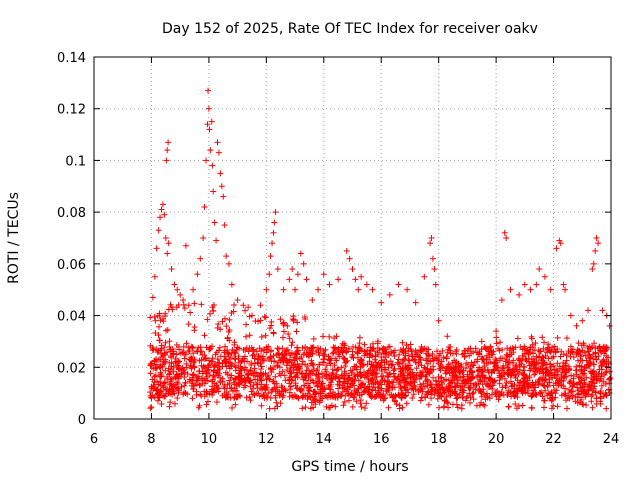 Image resolution: width=640 pixels, height=485 pixels. I want to click on x-tick-label: 16, so click(381, 439).